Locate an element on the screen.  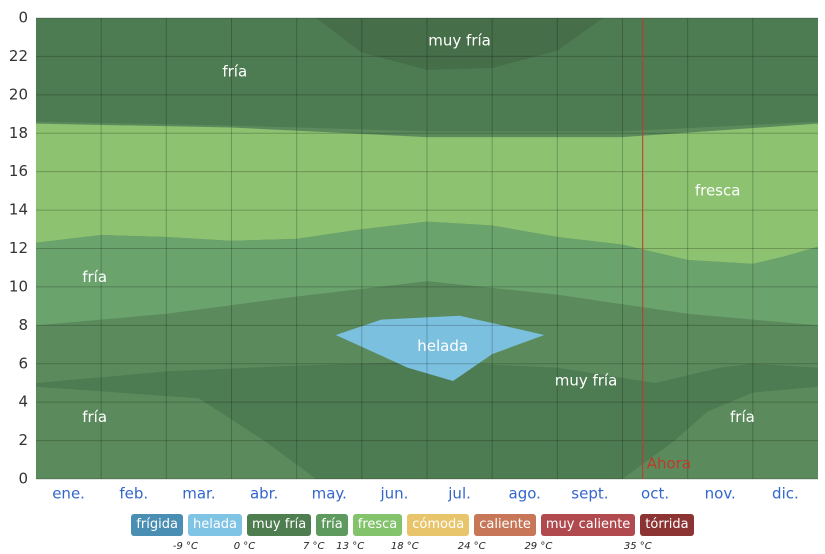
x-tick-label: abr. is located at coordinates (264, 494).